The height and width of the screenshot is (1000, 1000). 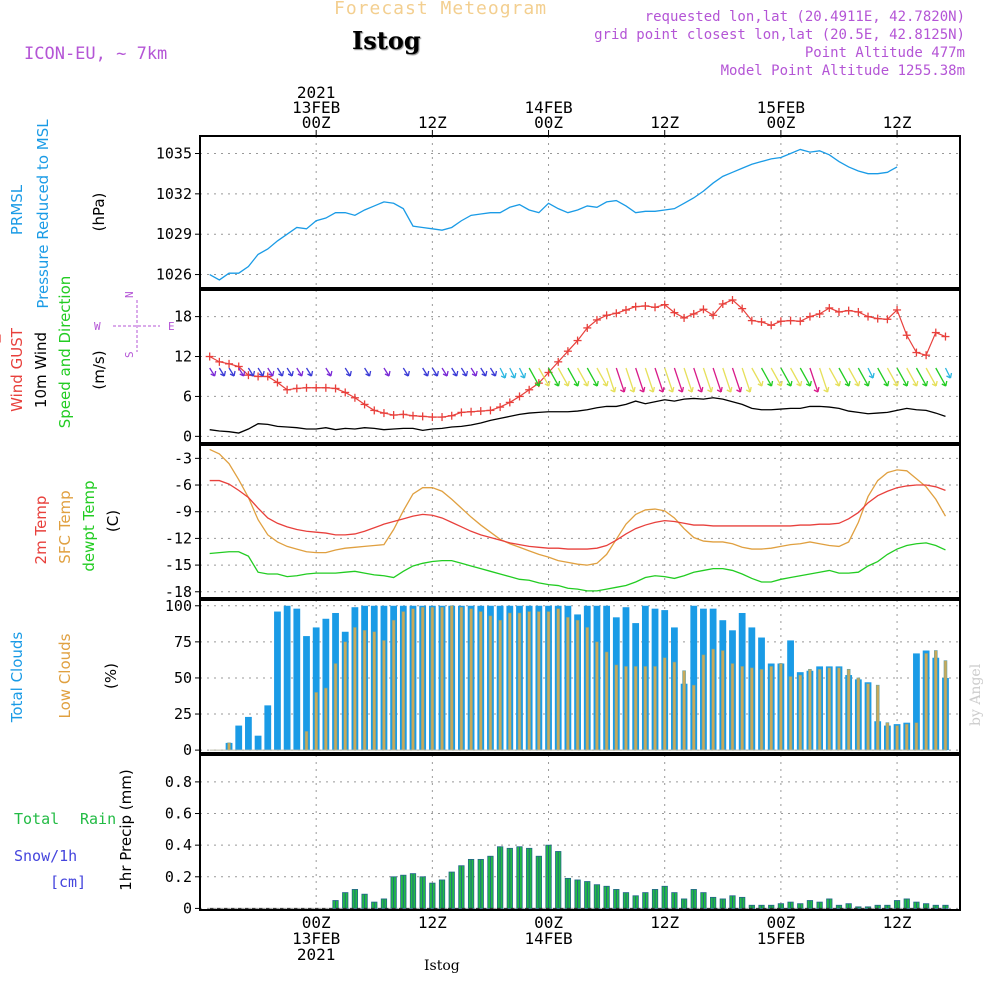 I want to click on y-tick-label: 1026, so click(x=174, y=275).